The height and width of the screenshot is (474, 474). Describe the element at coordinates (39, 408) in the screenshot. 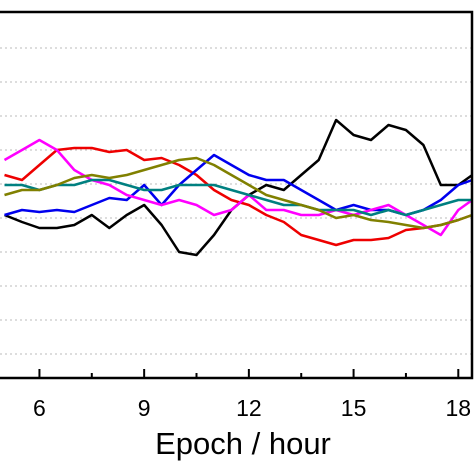

I see `x-tick-label: 6` at that location.